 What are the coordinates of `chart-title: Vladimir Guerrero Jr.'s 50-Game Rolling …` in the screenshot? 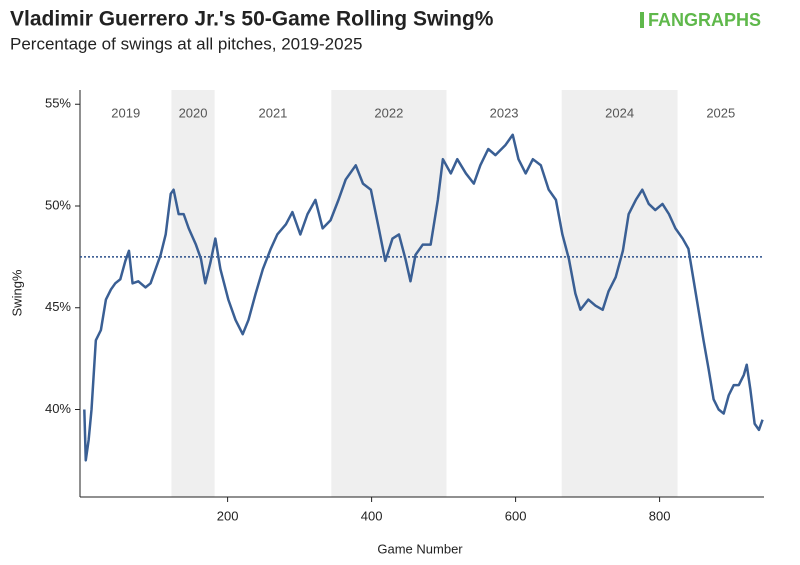 It's located at (252, 19).